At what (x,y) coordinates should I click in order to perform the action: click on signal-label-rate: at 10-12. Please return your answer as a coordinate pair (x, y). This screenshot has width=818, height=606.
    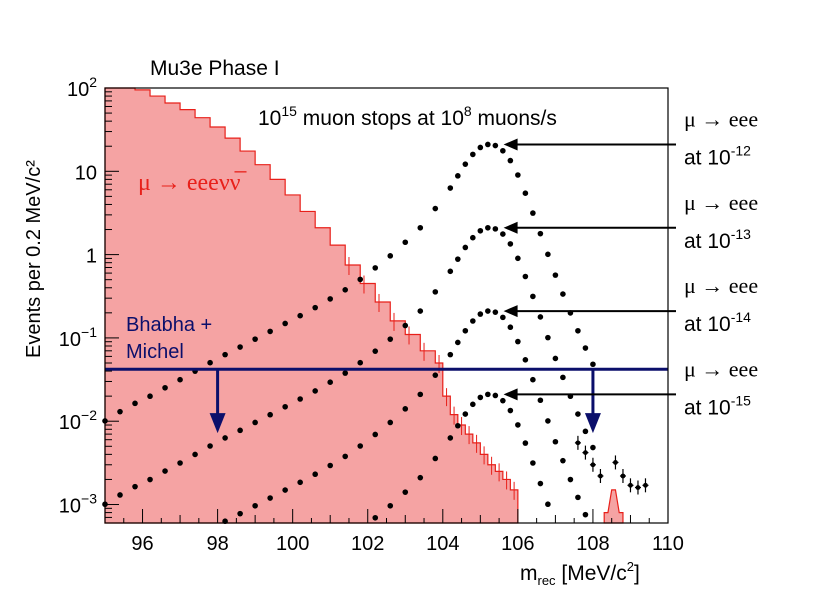
    Looking at the image, I should click on (717, 155).